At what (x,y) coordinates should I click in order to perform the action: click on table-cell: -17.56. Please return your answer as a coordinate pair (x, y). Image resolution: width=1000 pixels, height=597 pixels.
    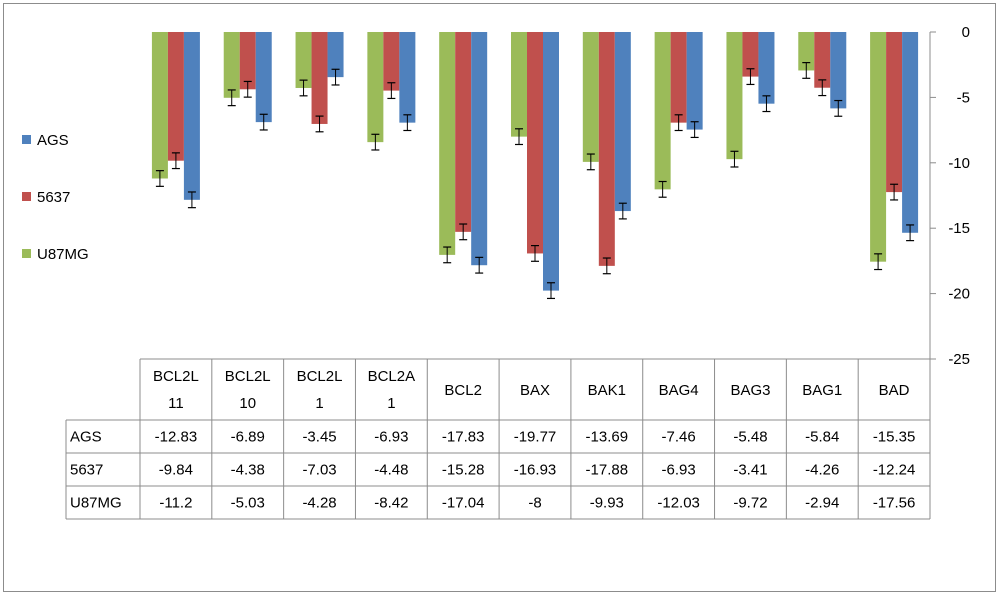
    Looking at the image, I should click on (894, 503).